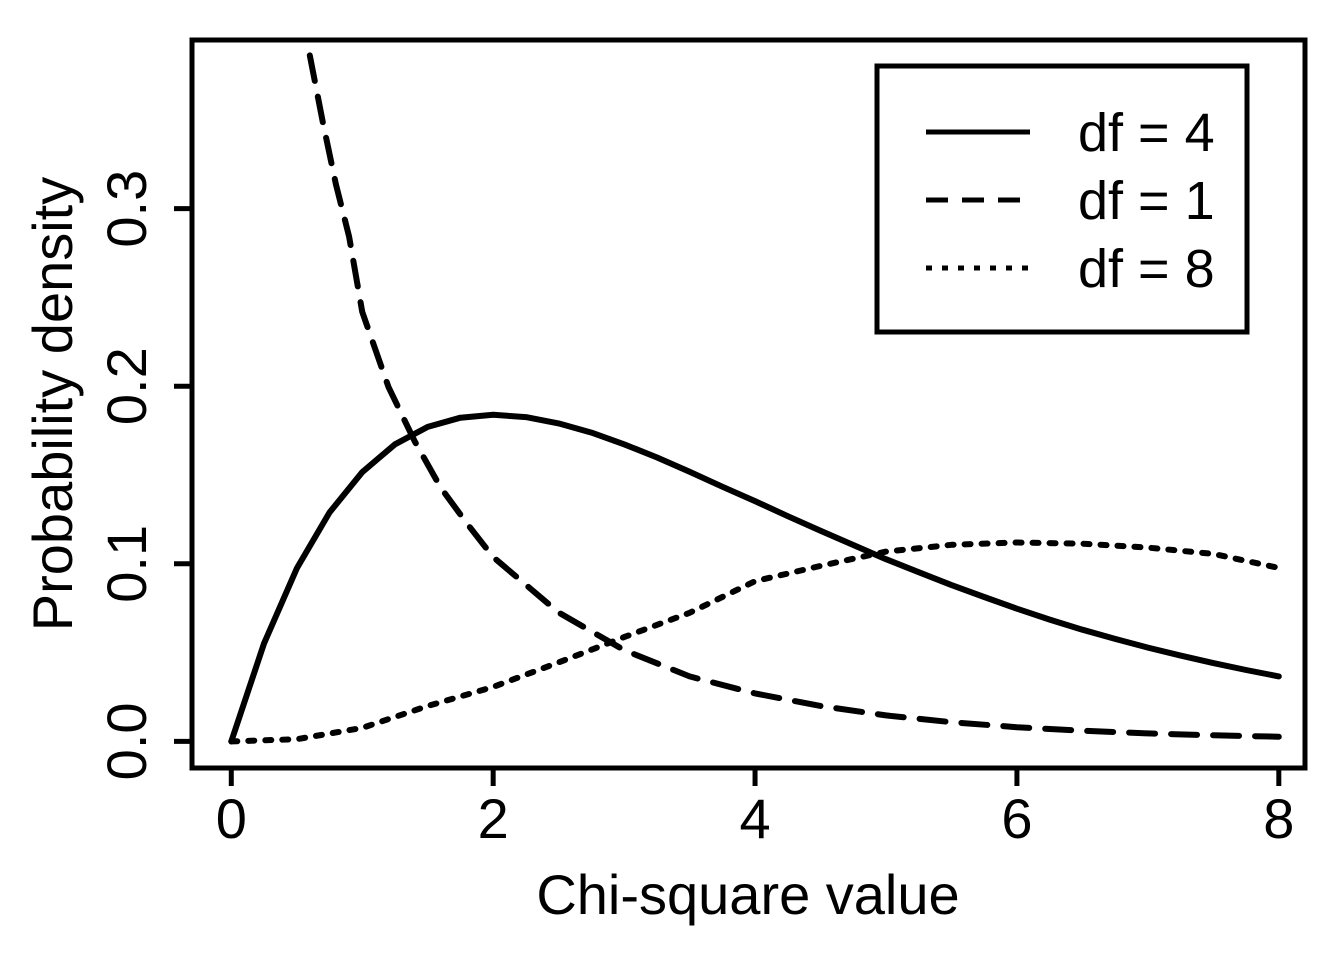  I want to click on legend: df = 4 df = 1 df = 8, so click(1062, 199).